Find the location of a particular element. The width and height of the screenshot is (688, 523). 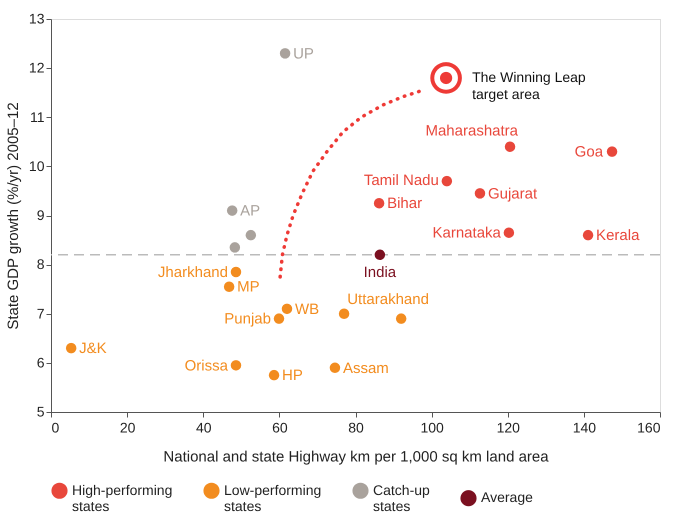

annotation: MP is located at coordinates (248, 287).